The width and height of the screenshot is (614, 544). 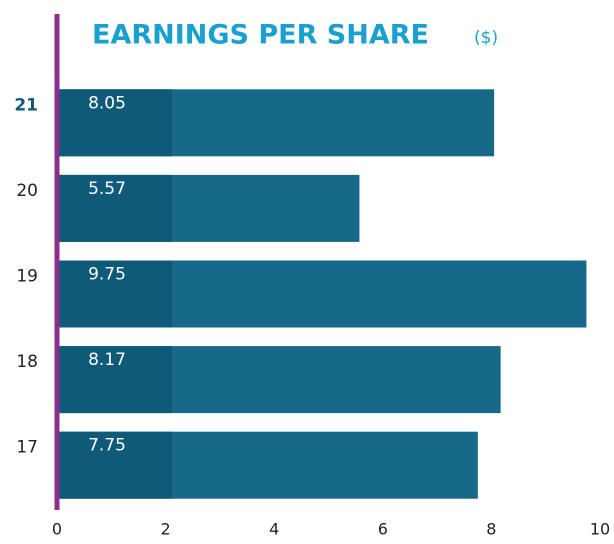 What do you see at coordinates (486, 38) in the screenshot?
I see `chart-unit: ($)` at bounding box center [486, 38].